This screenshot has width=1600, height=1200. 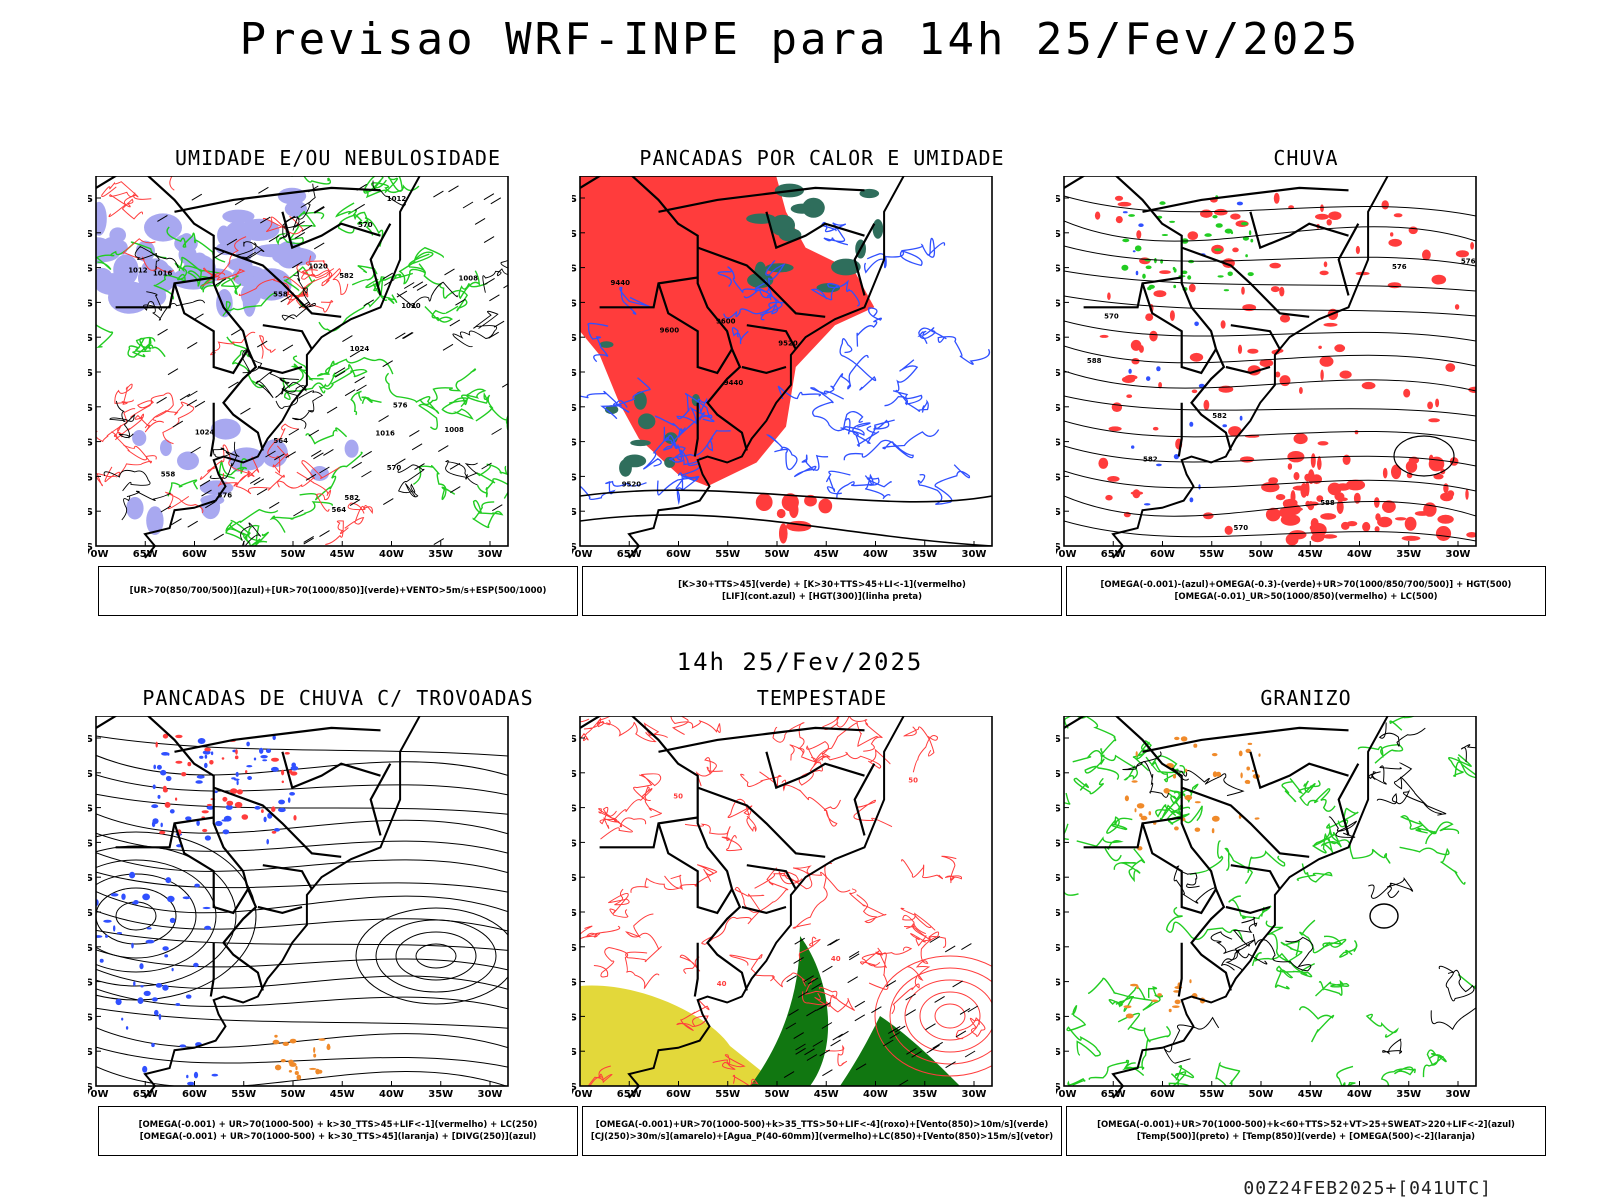 I want to click on lon-label: 40W, so click(x=1359, y=1094).